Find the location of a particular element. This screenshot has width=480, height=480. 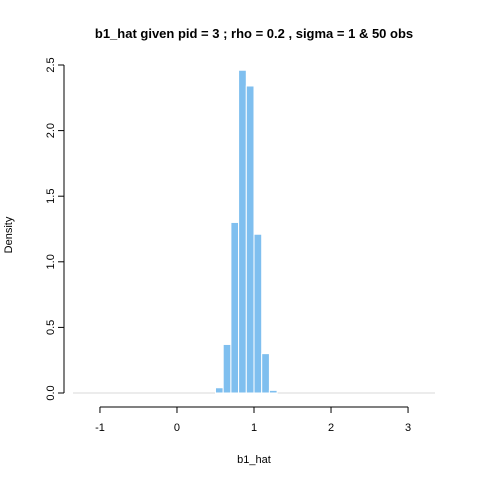

y-tick-label: 2.5 is located at coordinates (51, 64).